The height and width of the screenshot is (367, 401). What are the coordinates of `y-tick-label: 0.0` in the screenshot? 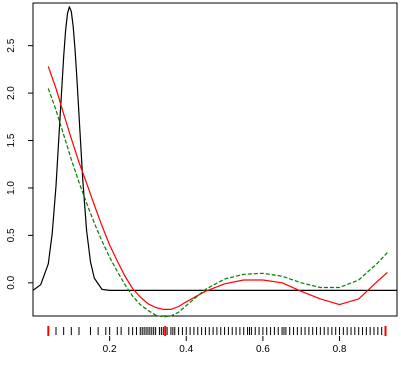 It's located at (11, 282).